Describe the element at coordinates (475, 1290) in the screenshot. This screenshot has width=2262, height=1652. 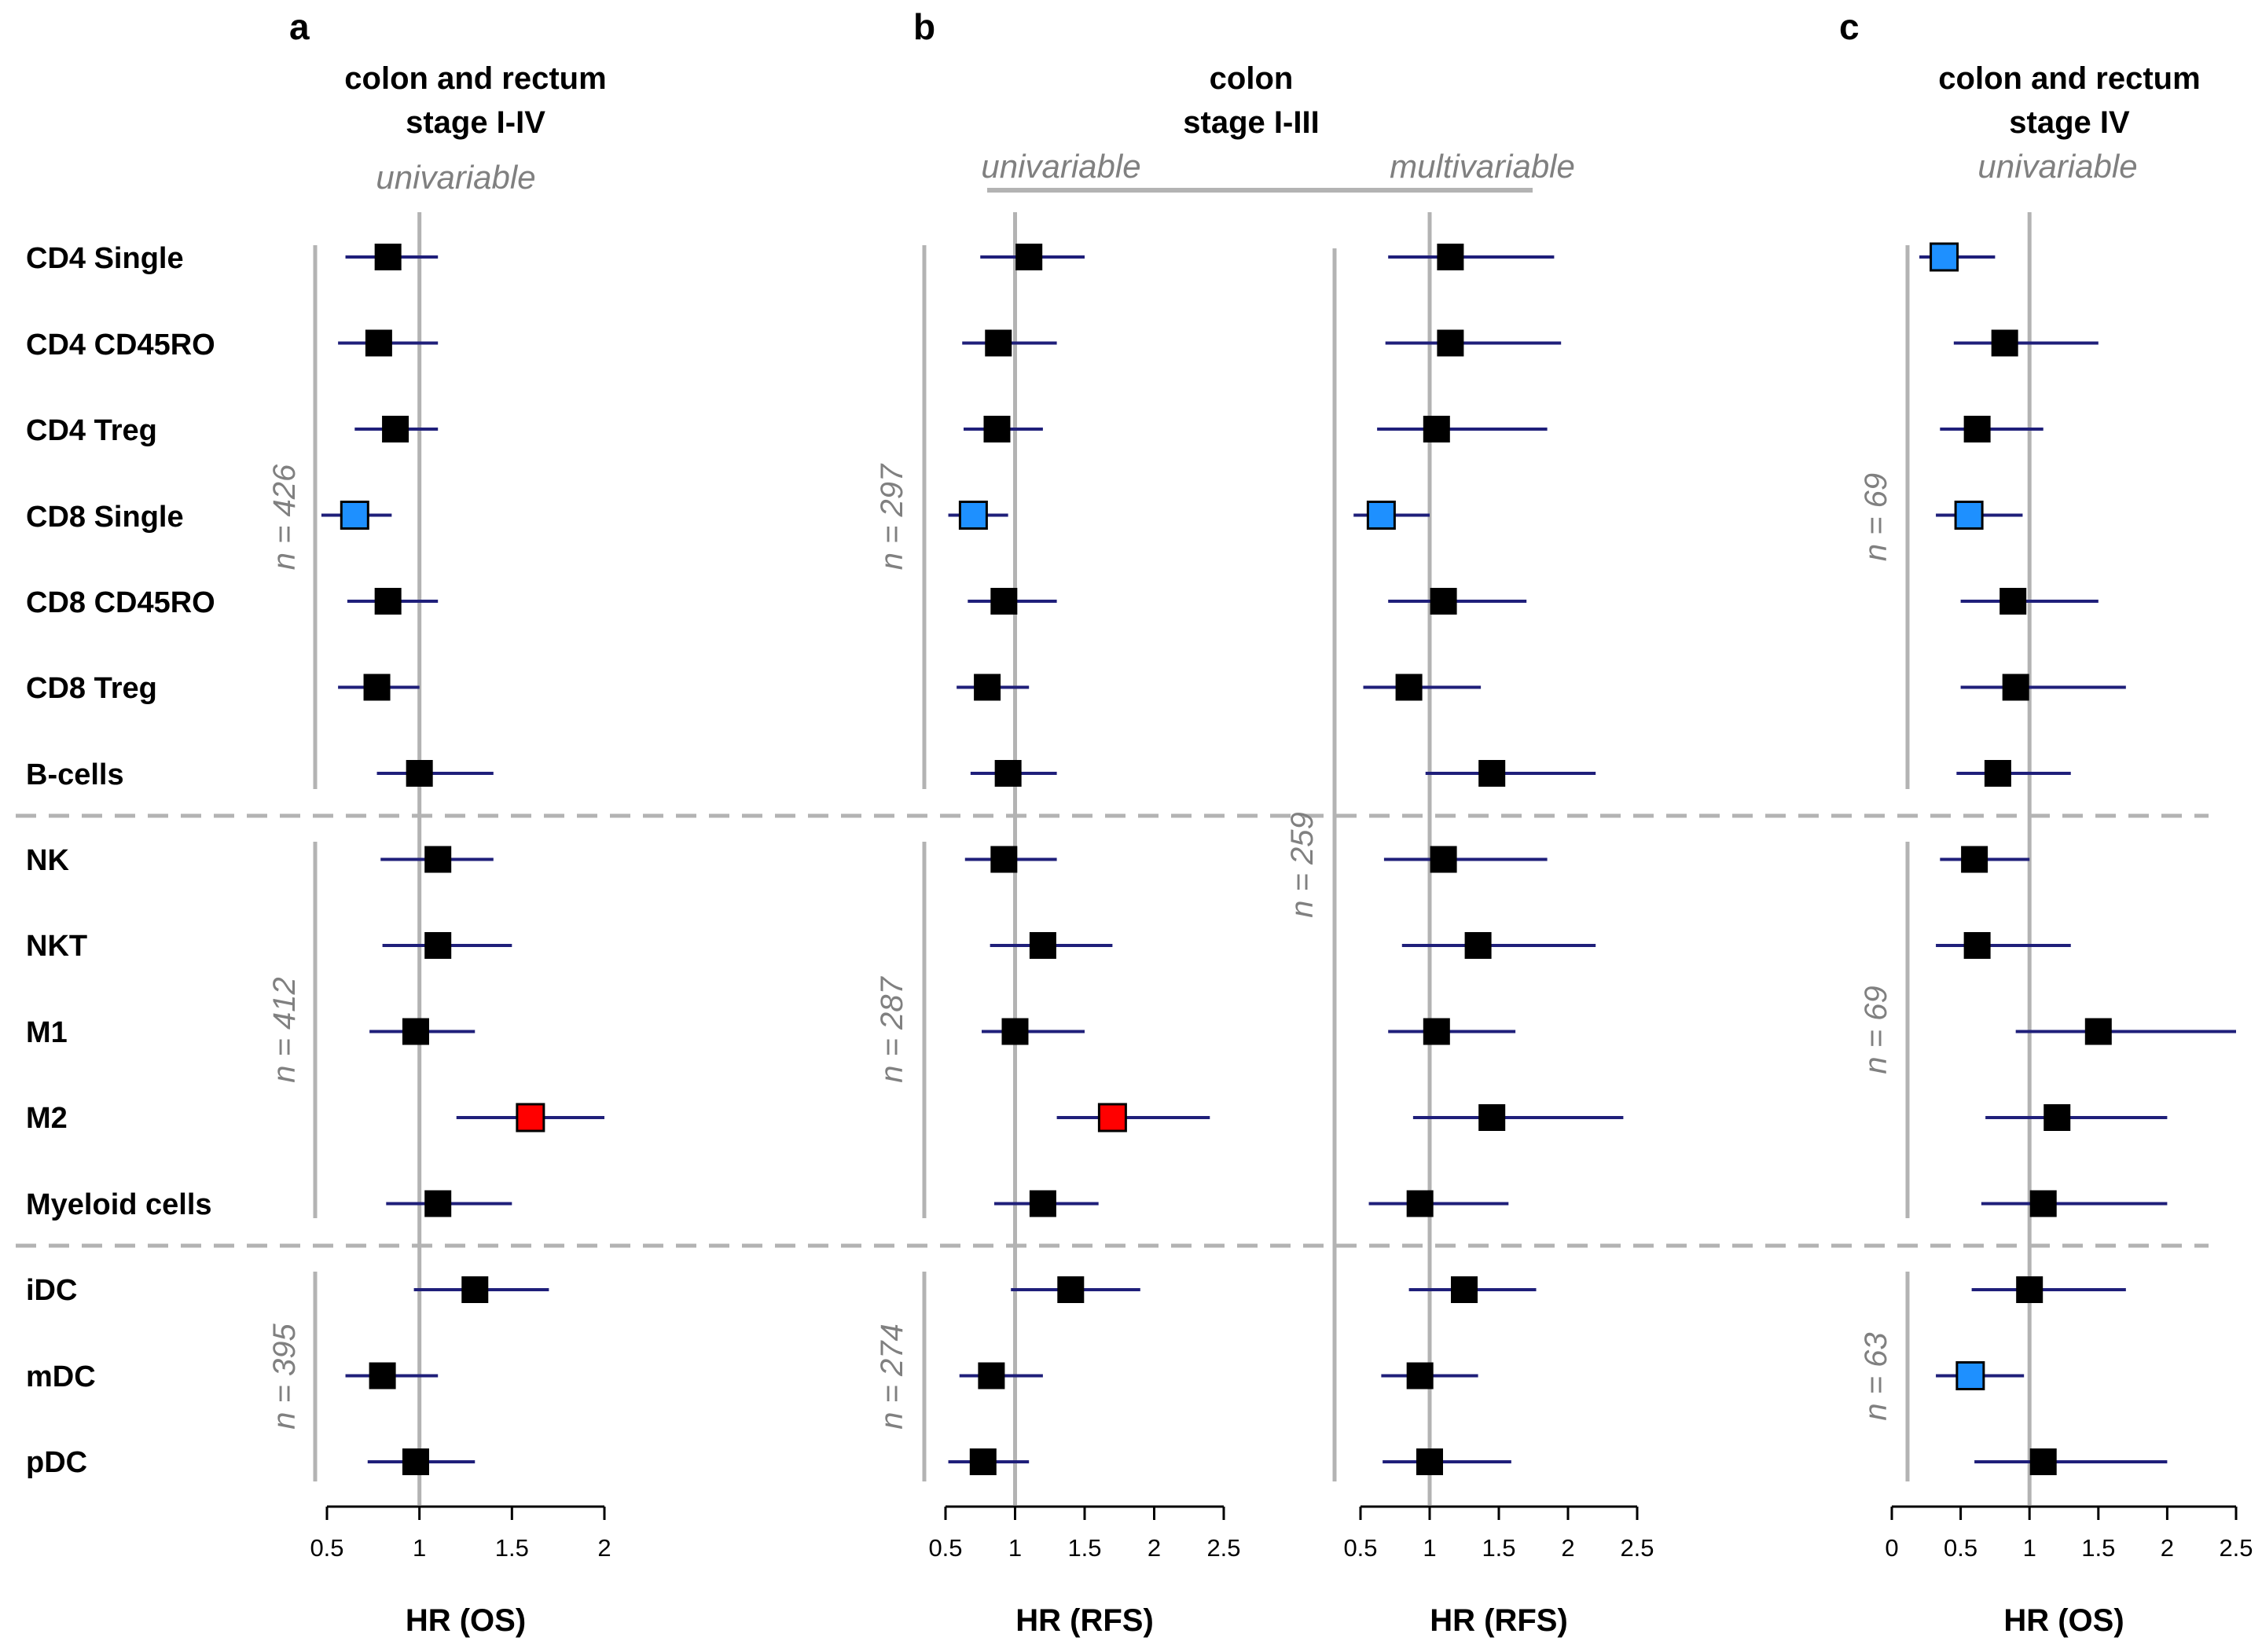
I see `point-a_uni-idc` at that location.